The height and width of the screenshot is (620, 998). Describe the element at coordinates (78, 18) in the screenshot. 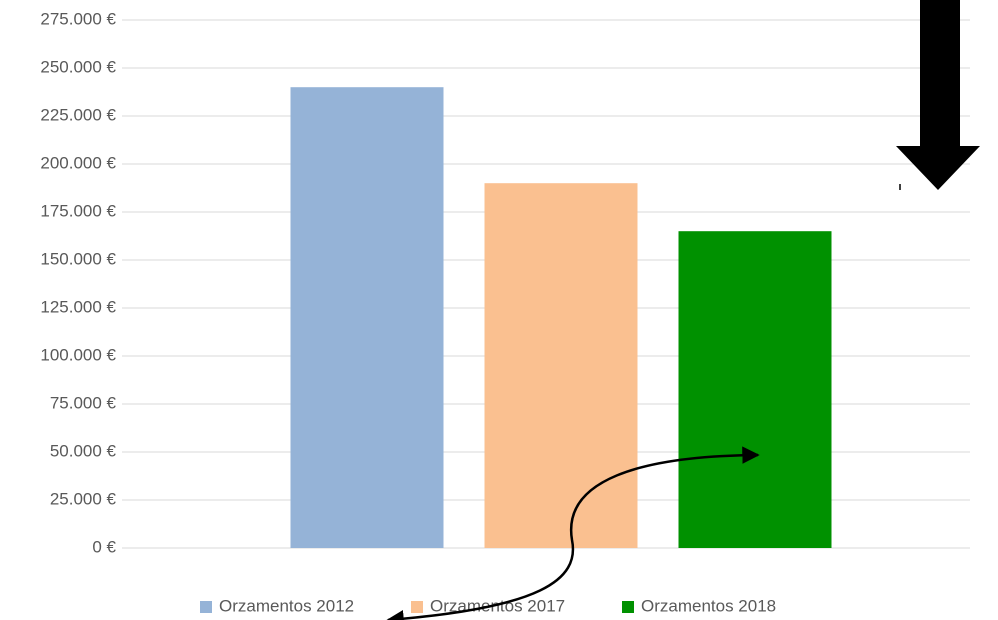

I see `y-tick-label: 275.000 €` at that location.